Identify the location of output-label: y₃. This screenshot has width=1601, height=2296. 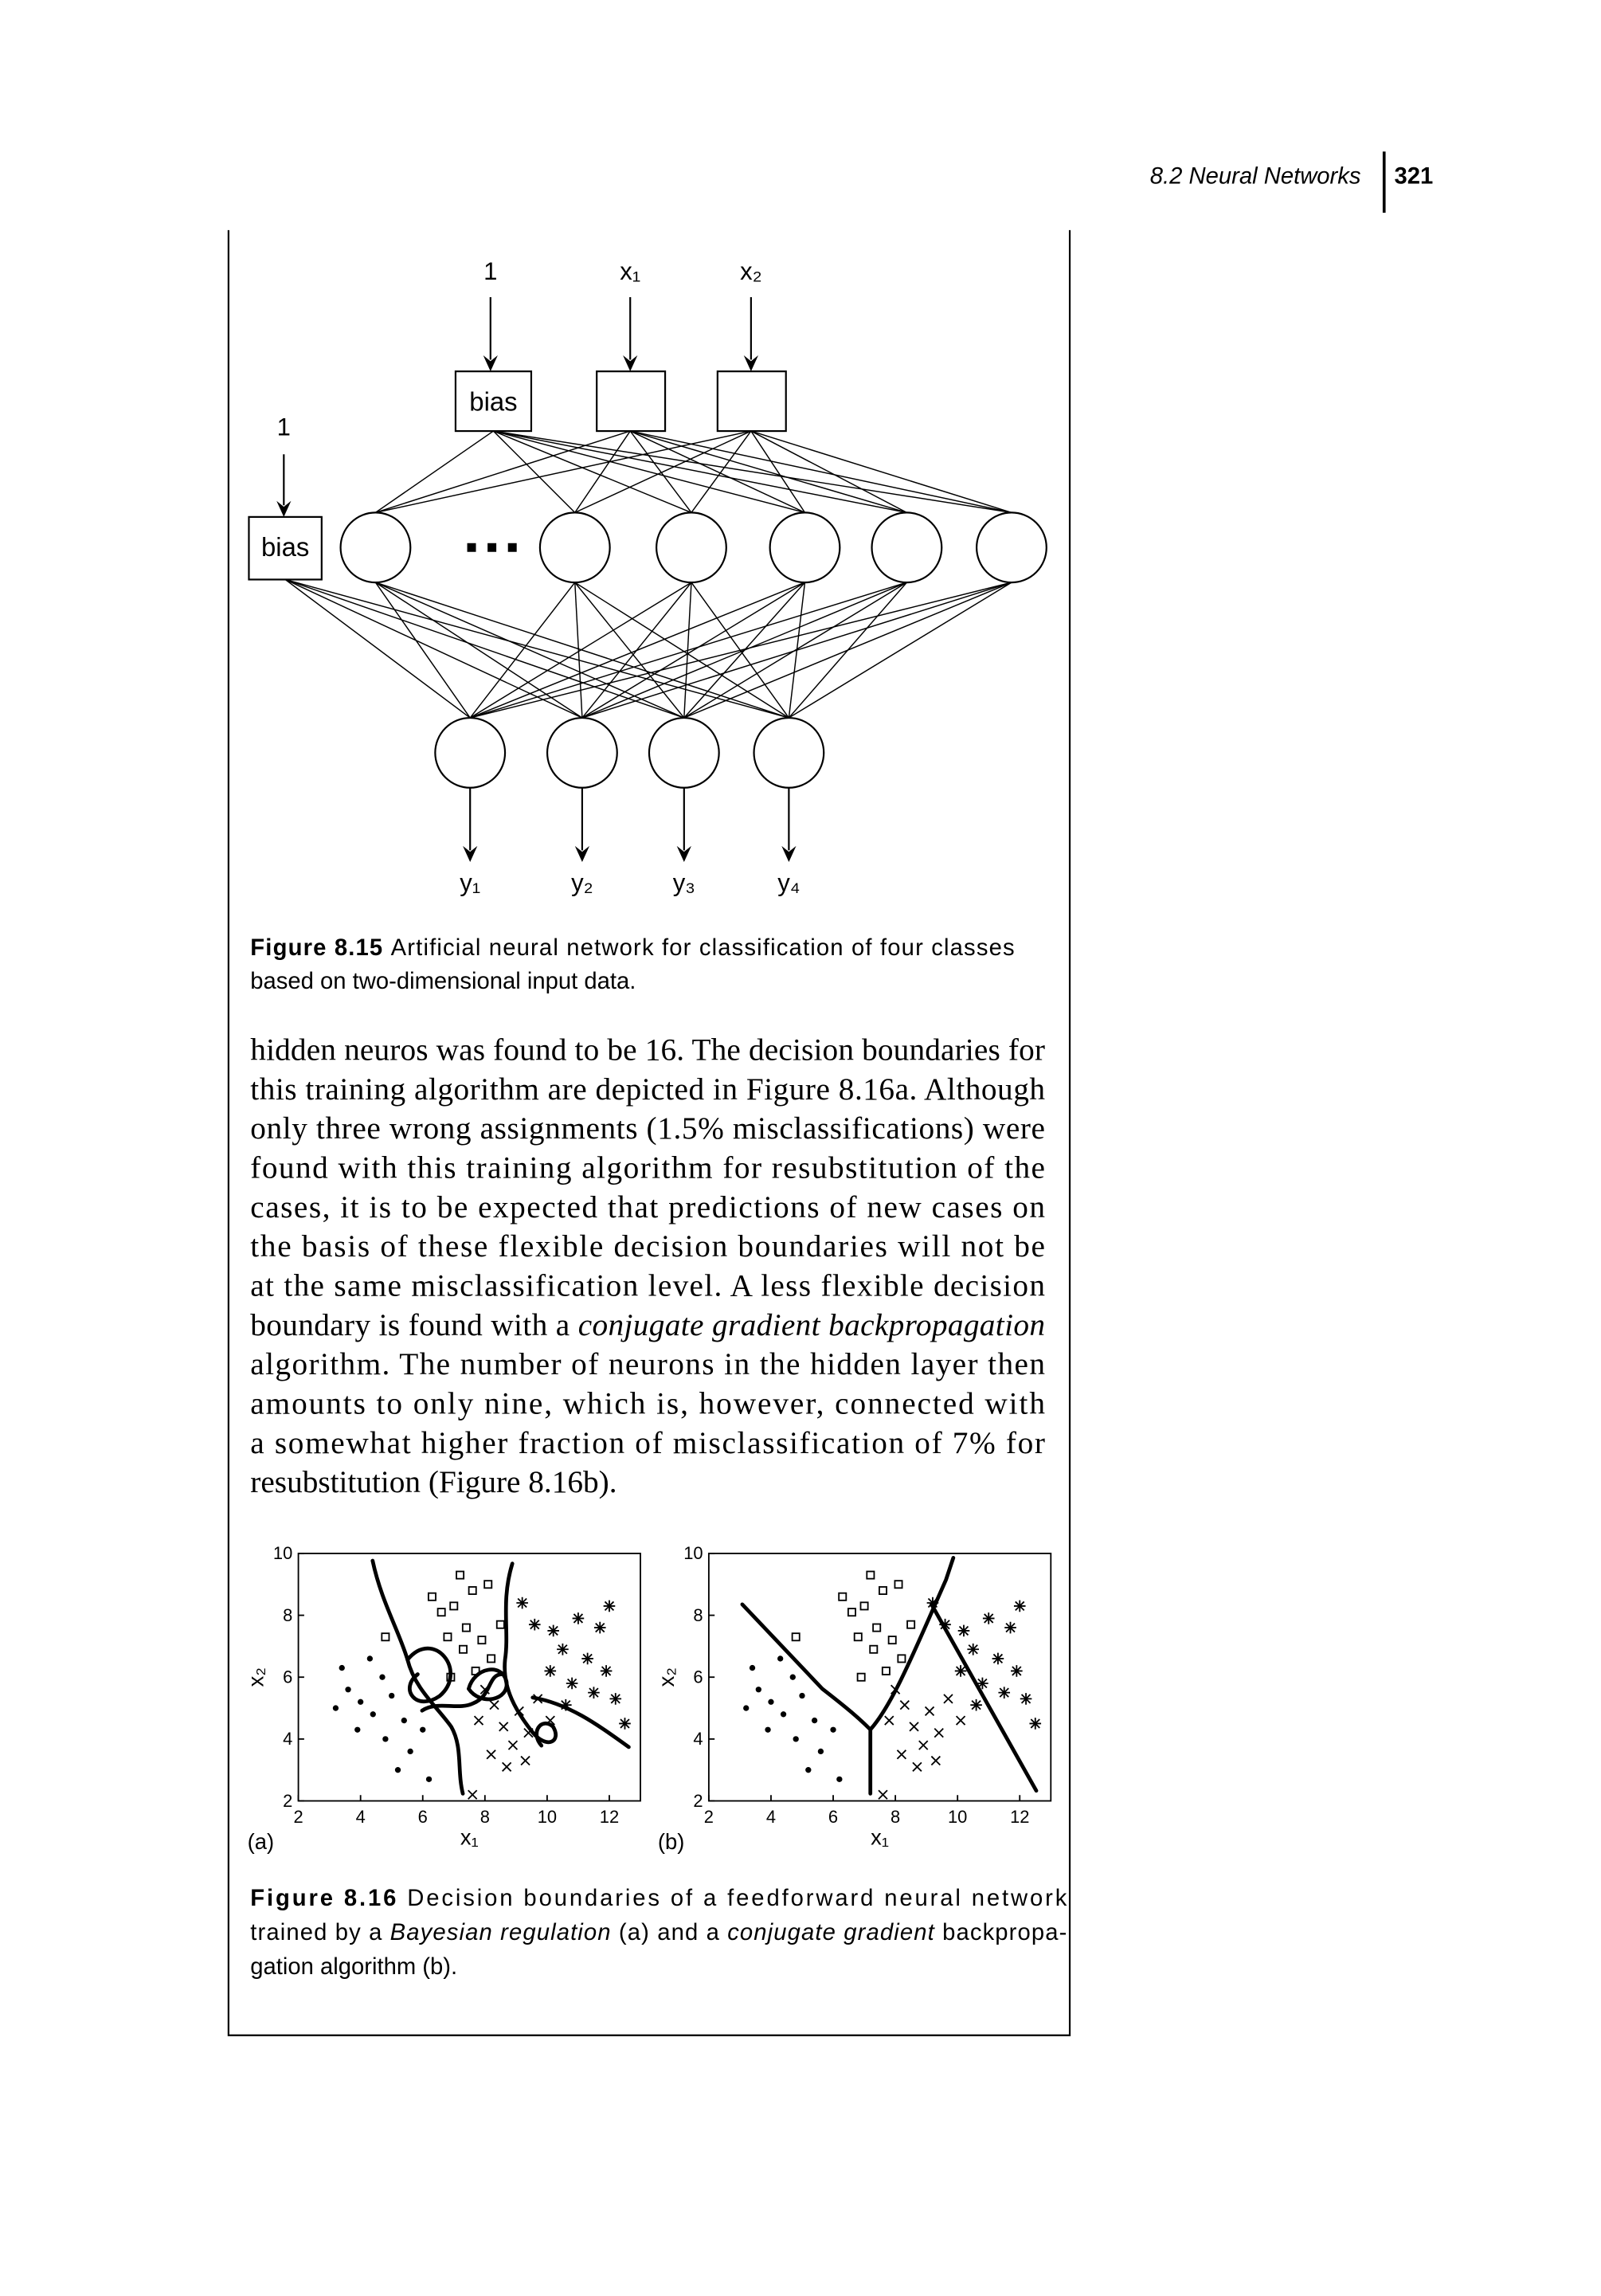
(684, 882).